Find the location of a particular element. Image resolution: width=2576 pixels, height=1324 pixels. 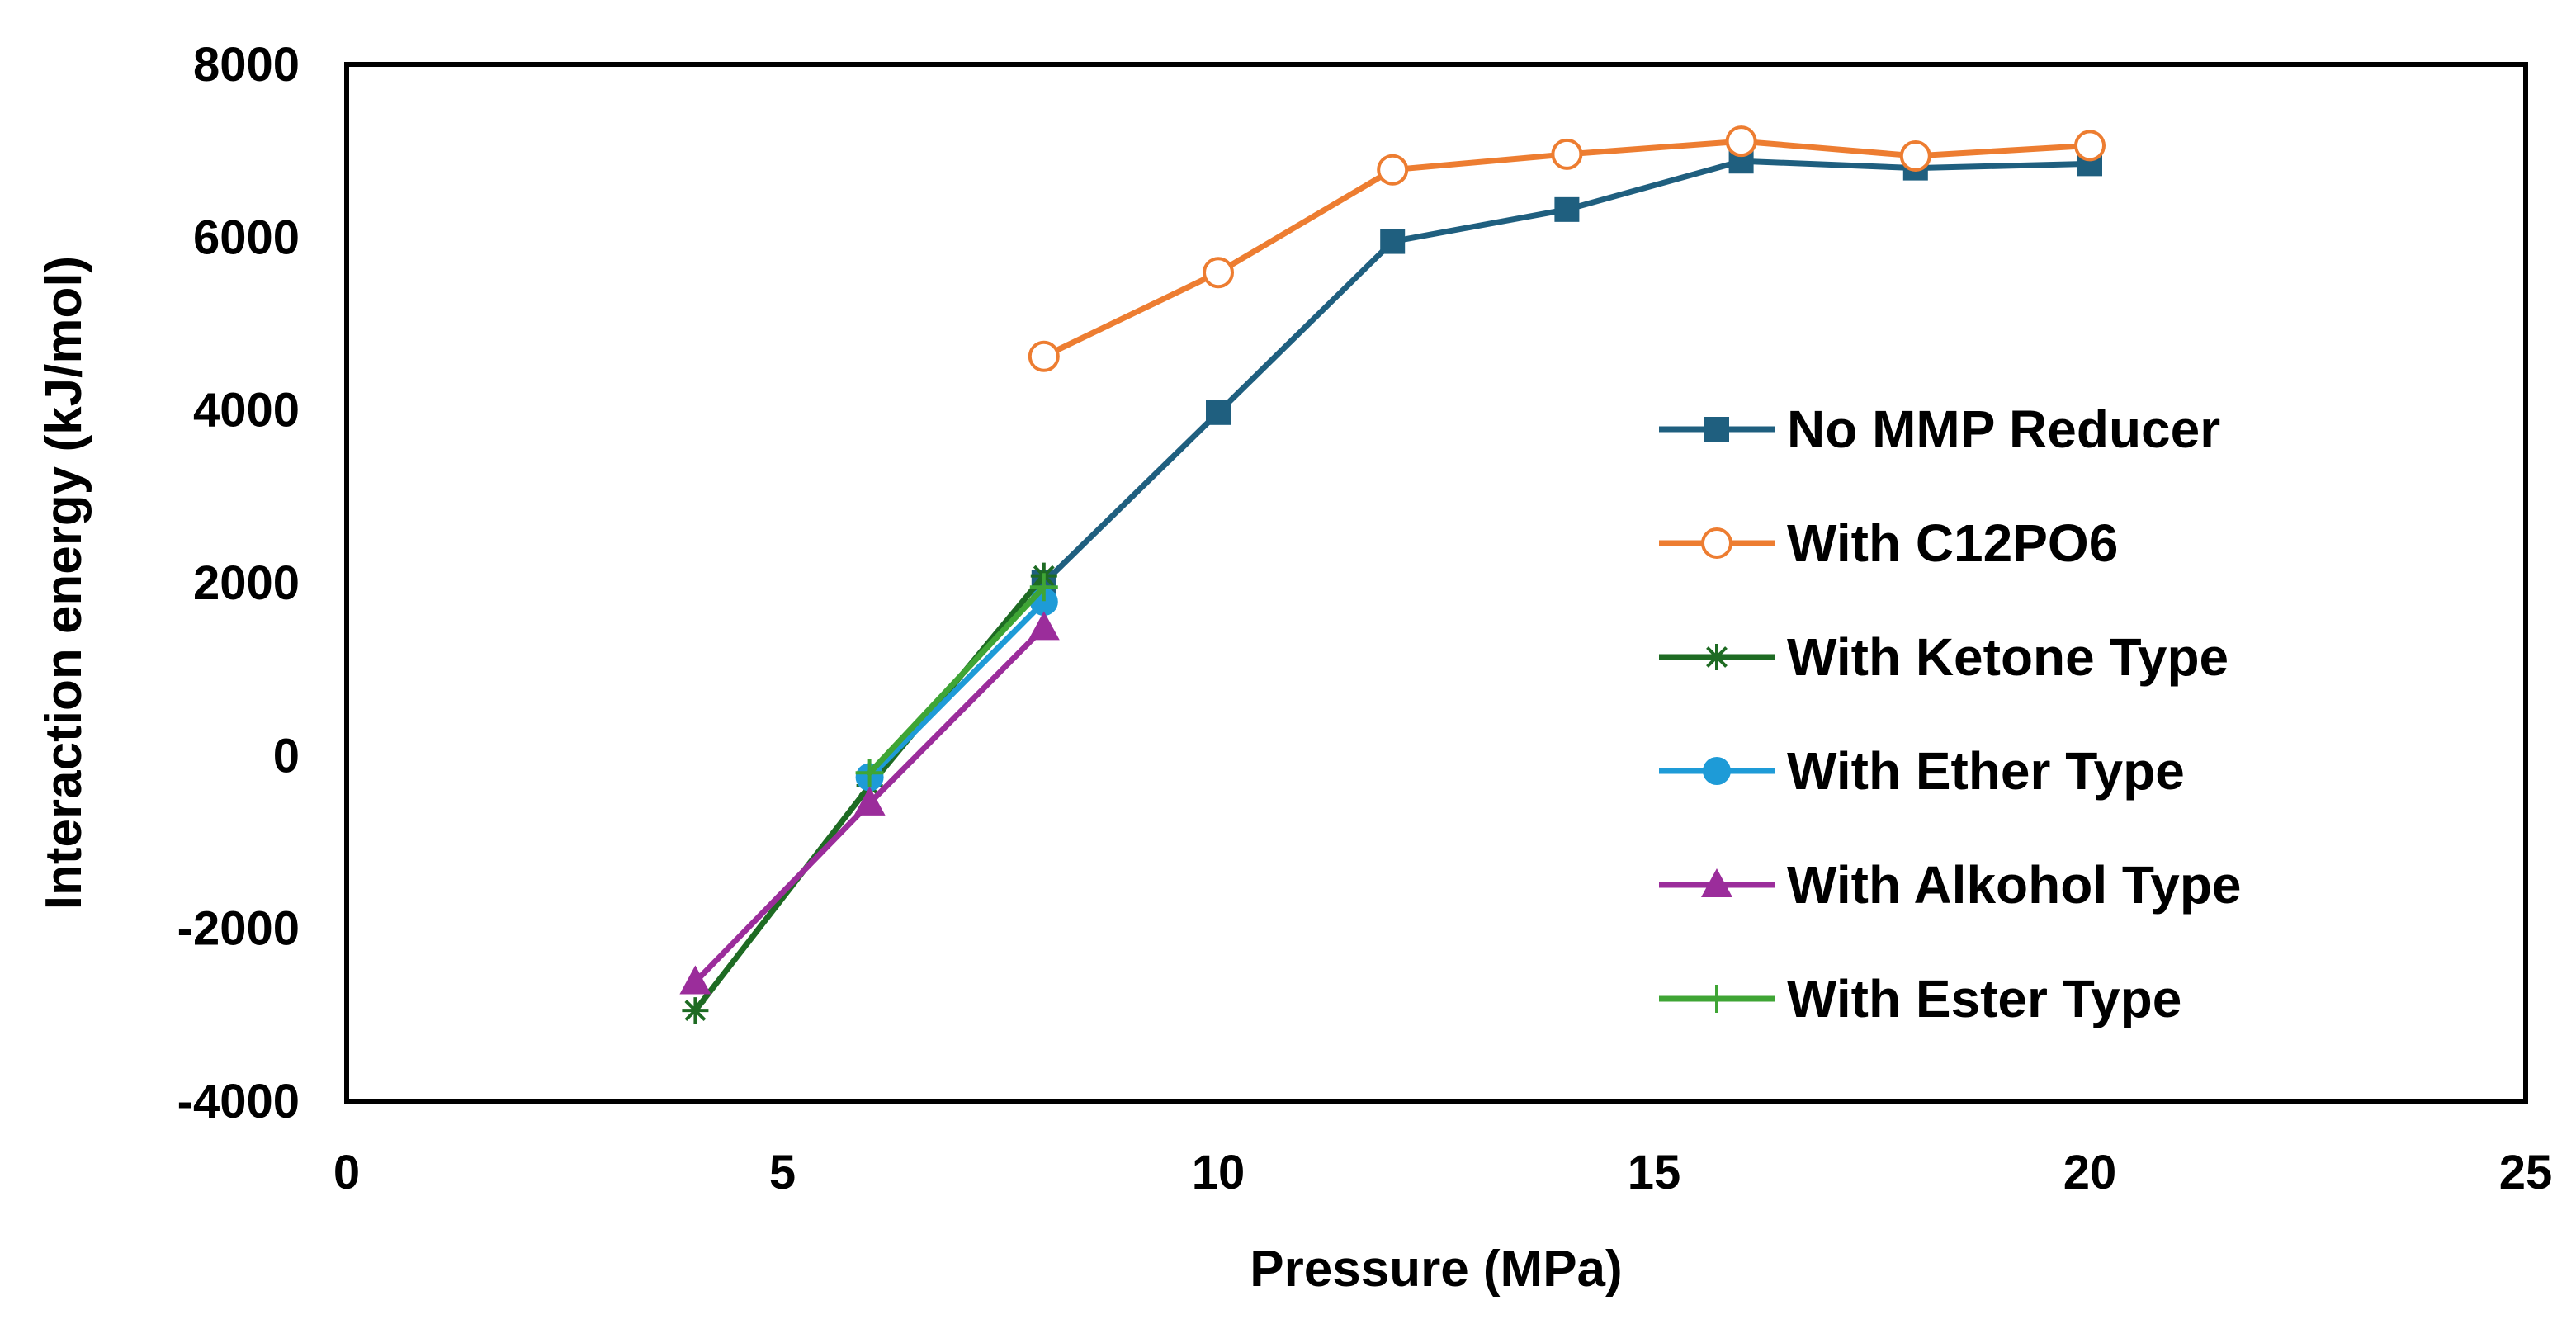

series-with-ester-type is located at coordinates (956, 680).